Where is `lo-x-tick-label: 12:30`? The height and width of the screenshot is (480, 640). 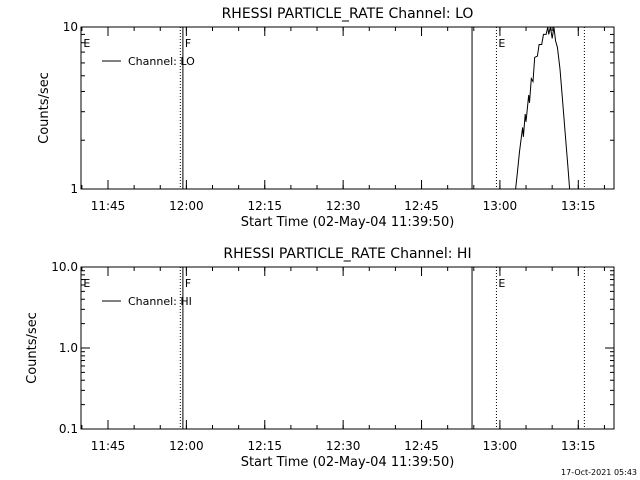 lo-x-tick-label: 12:30 is located at coordinates (343, 206).